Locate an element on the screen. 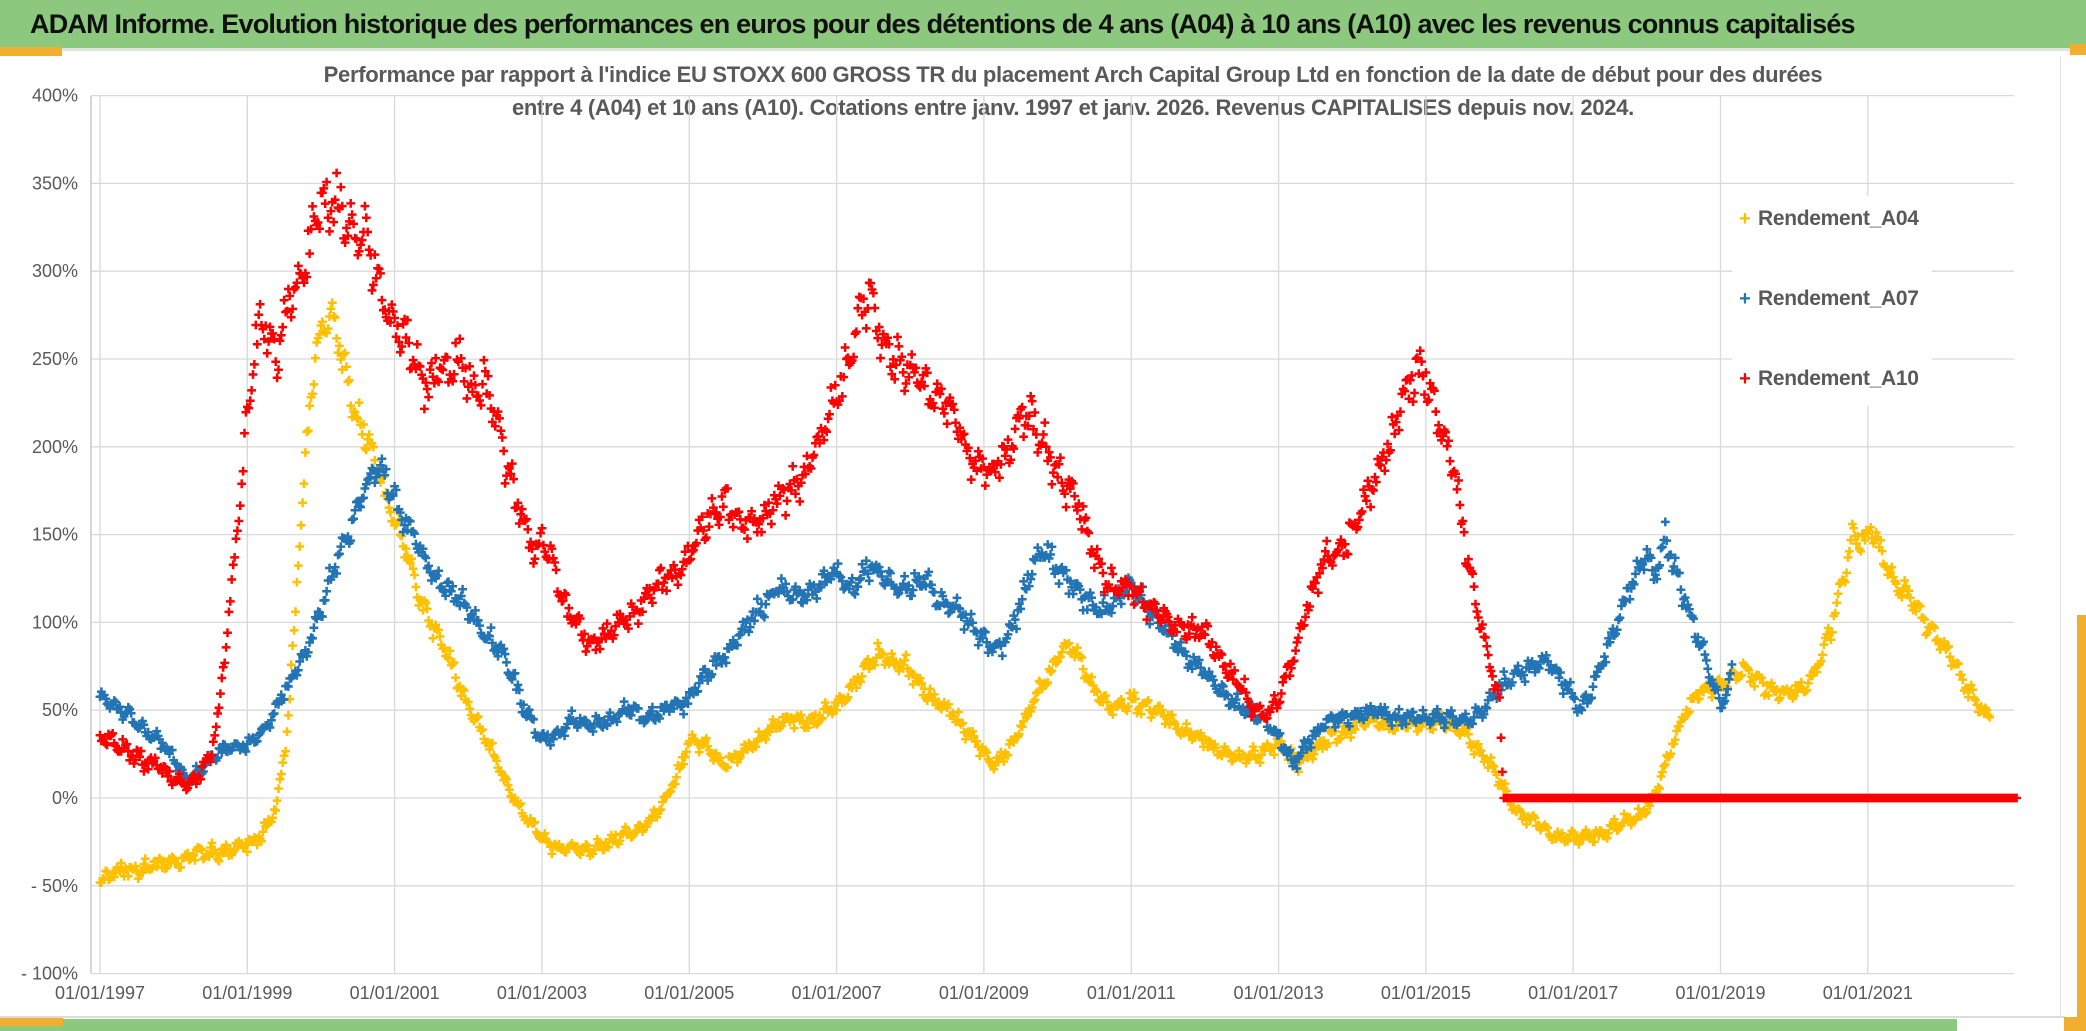 The height and width of the screenshot is (1031, 2086). x-axis-tick-label: 01/01/1997 is located at coordinates (100, 993).